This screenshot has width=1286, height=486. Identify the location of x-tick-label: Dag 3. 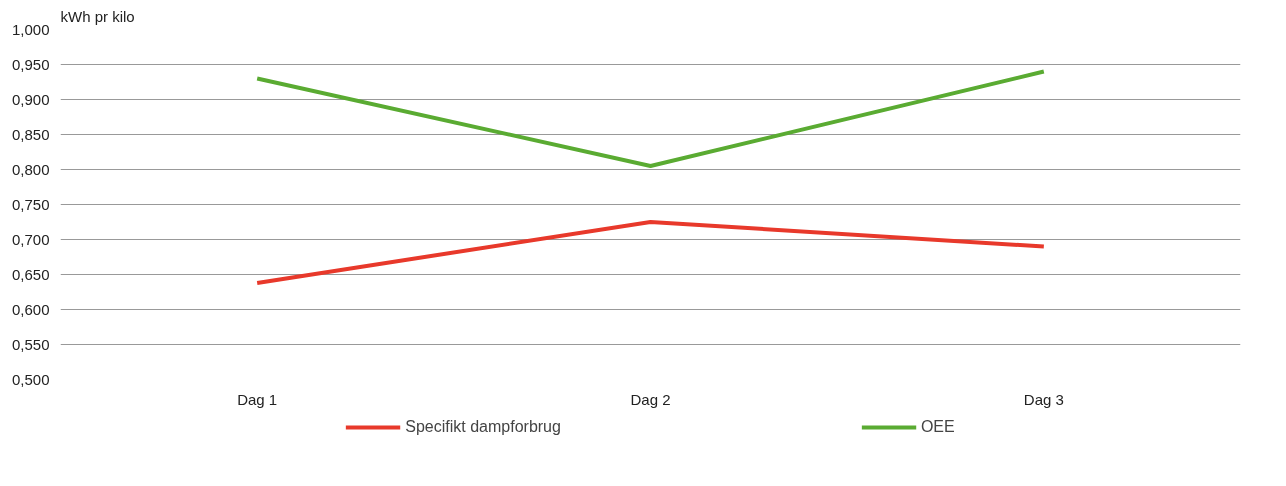
(1043, 399).